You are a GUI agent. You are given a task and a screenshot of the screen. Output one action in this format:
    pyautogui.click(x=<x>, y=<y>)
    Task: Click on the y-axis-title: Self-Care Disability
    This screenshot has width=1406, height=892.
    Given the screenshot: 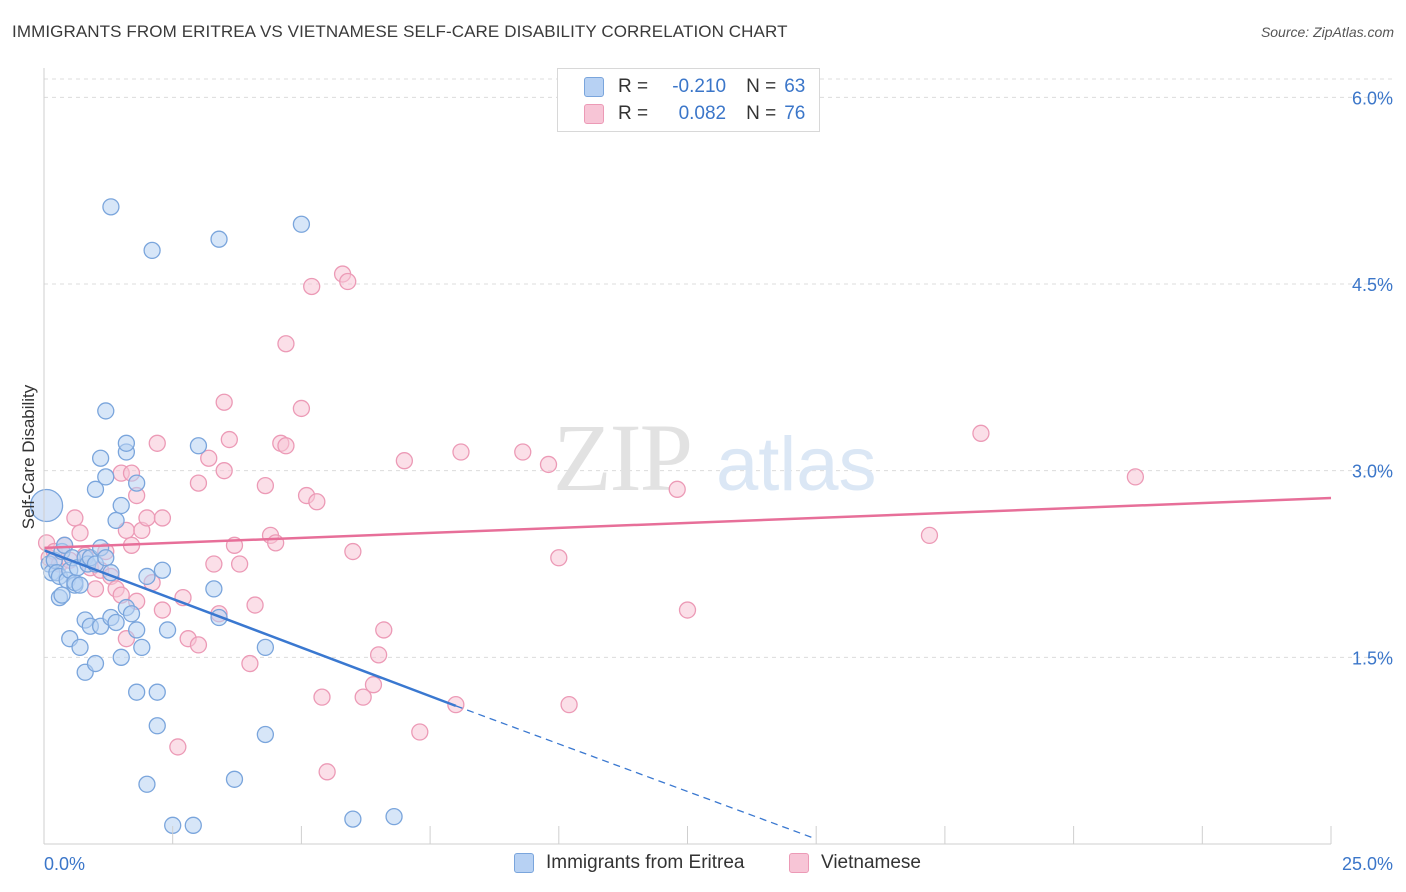 What is the action you would take?
    pyautogui.click(x=28, y=456)
    